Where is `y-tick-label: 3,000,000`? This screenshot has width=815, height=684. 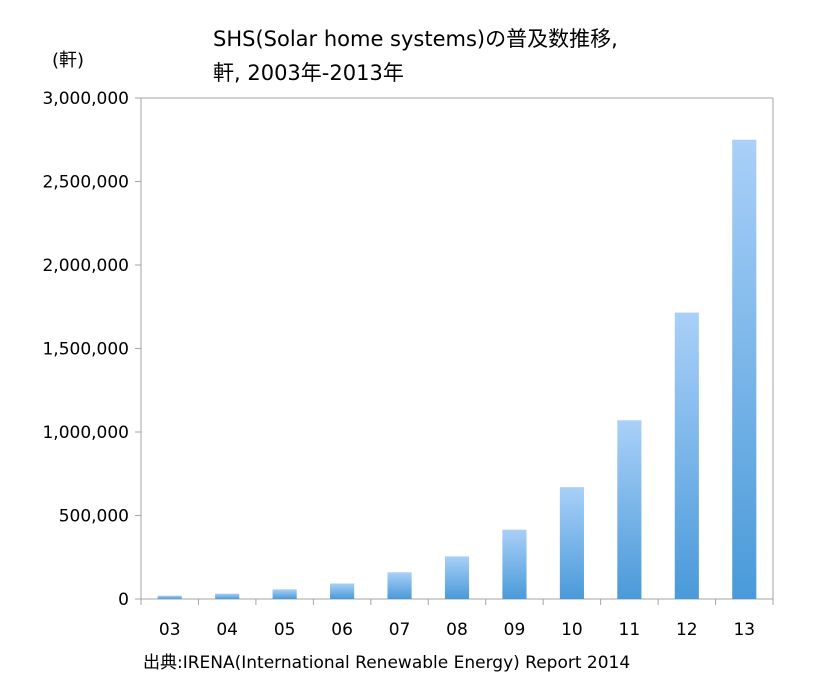 y-tick-label: 3,000,000 is located at coordinates (85, 99).